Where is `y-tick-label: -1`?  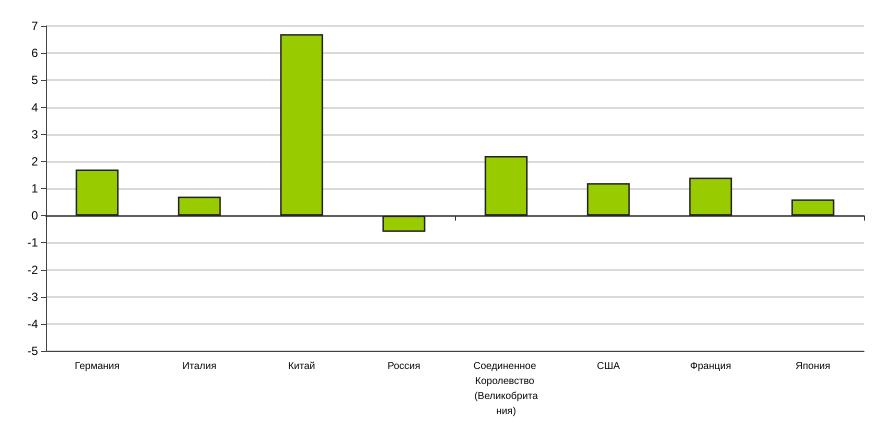
y-tick-label: -1 is located at coordinates (32, 243).